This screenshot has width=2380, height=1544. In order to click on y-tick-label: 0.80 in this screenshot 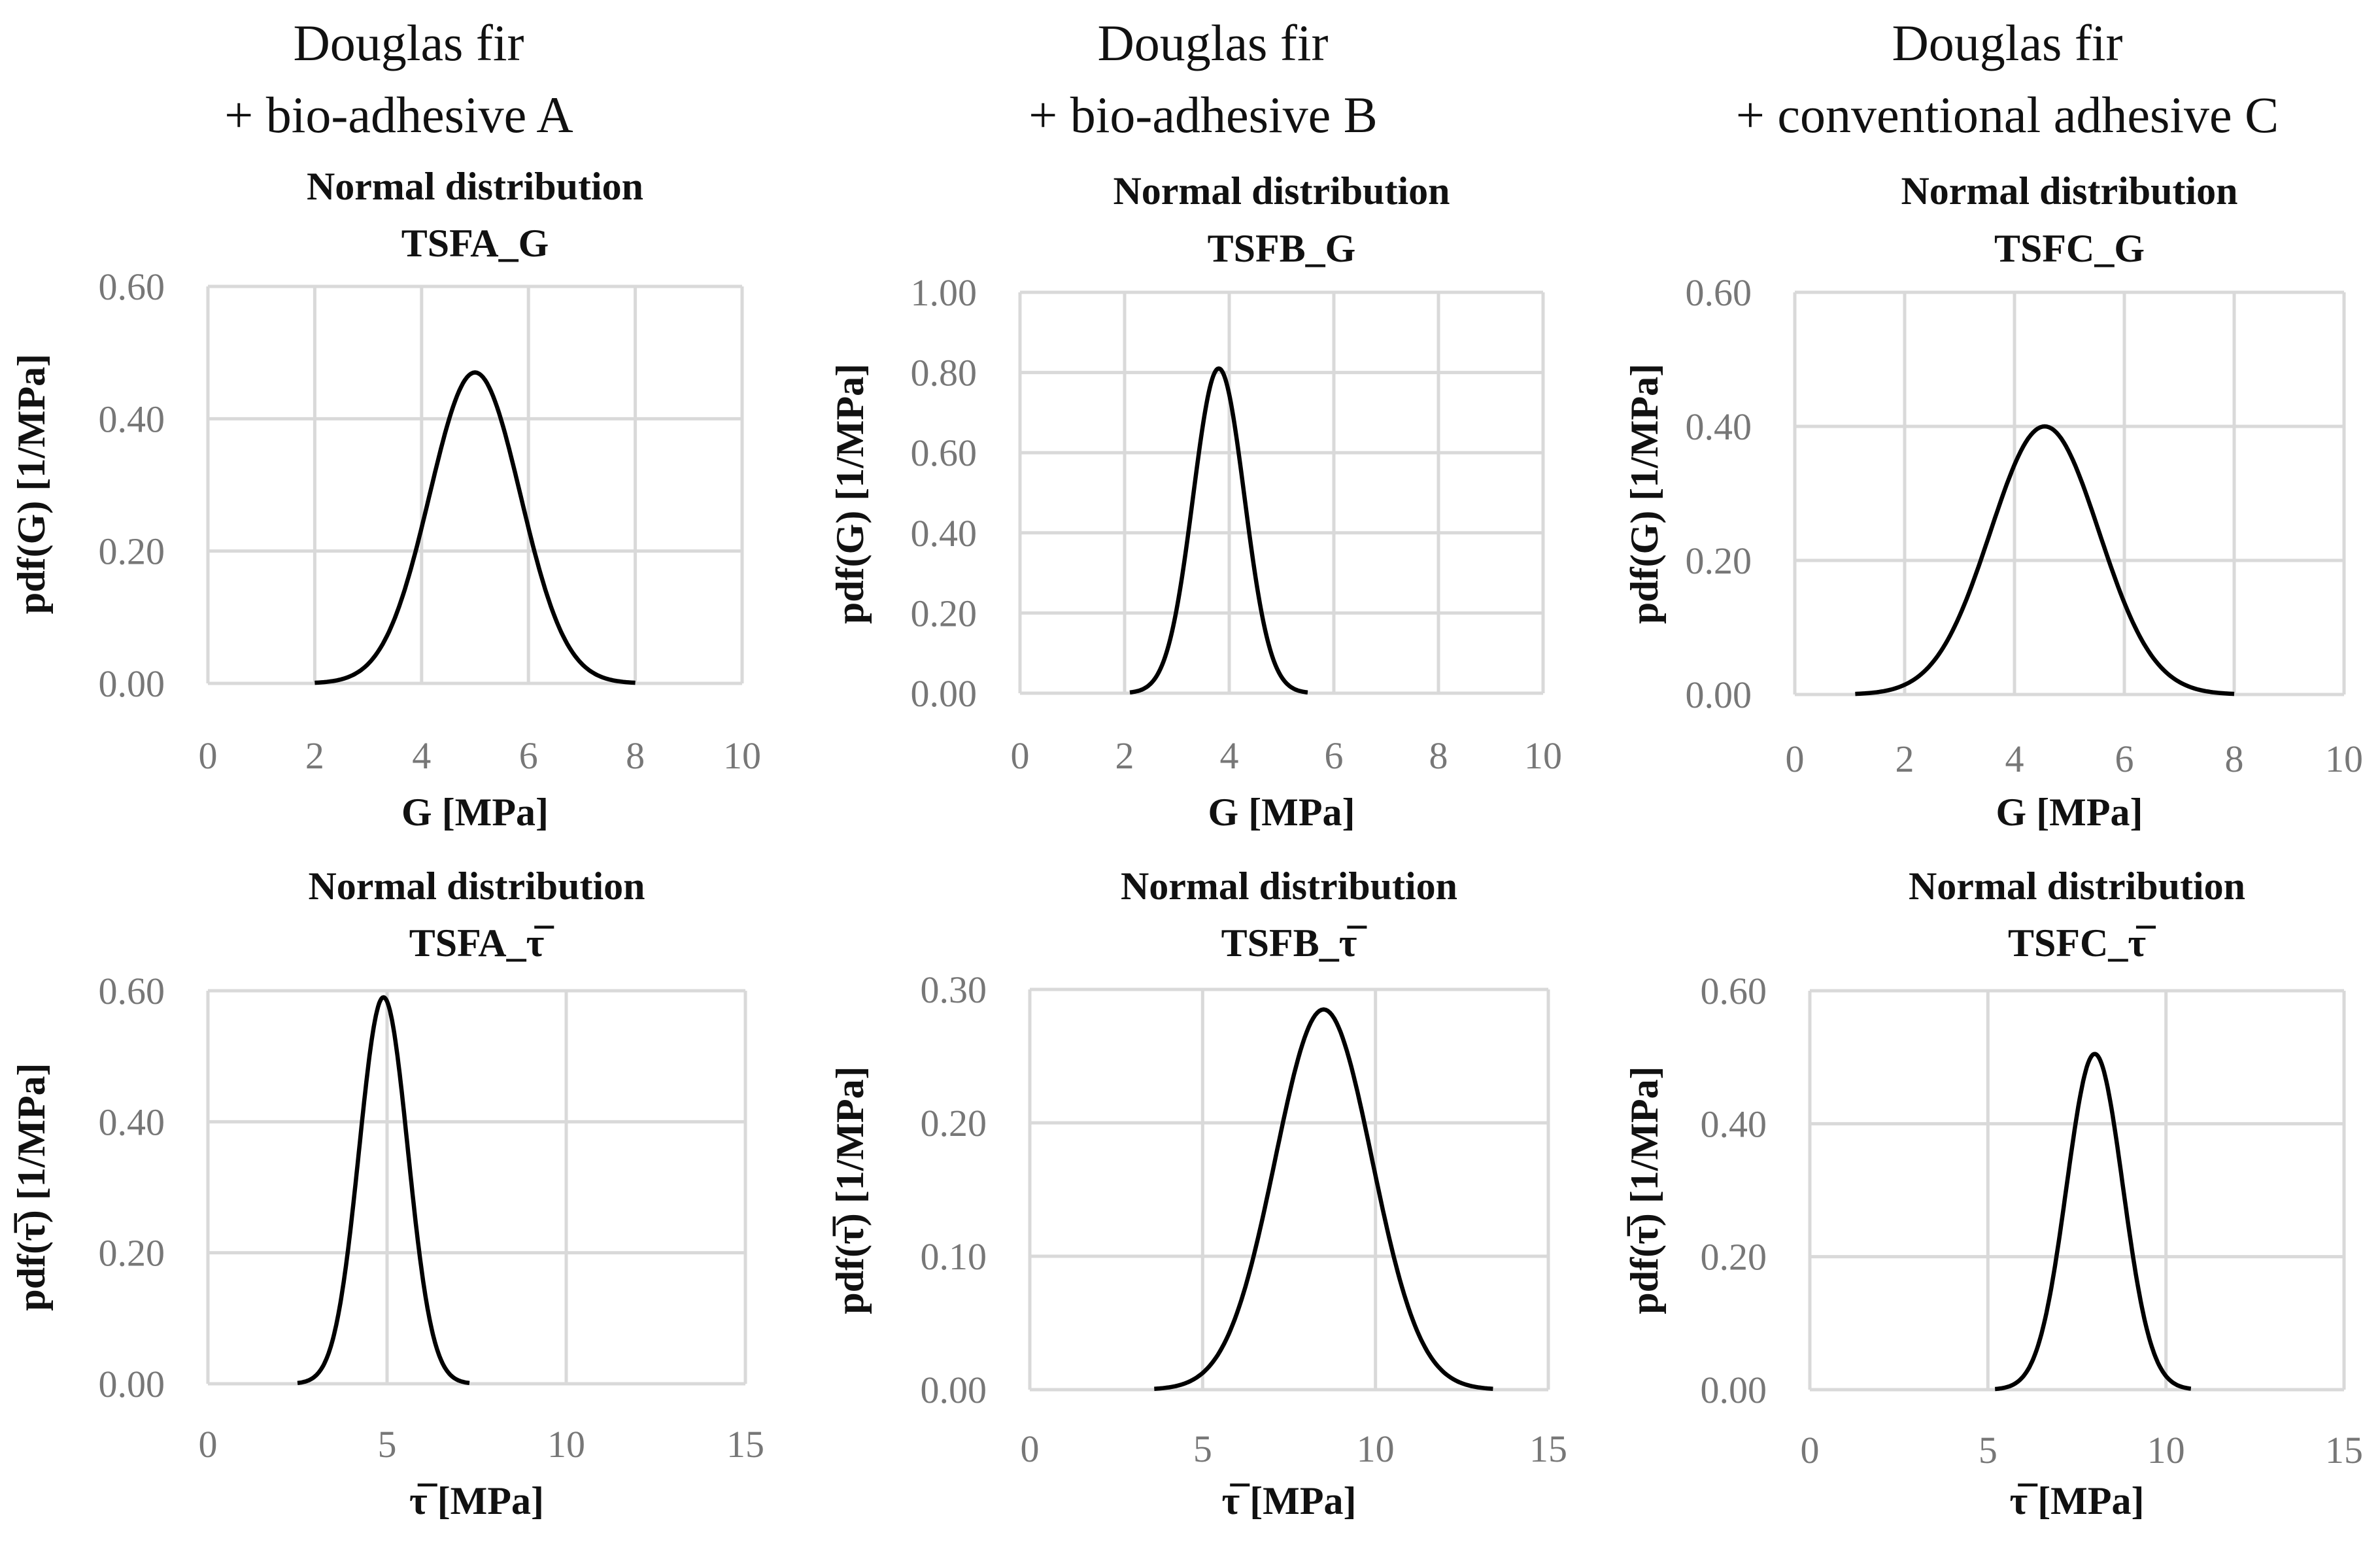, I will do `click(944, 373)`.